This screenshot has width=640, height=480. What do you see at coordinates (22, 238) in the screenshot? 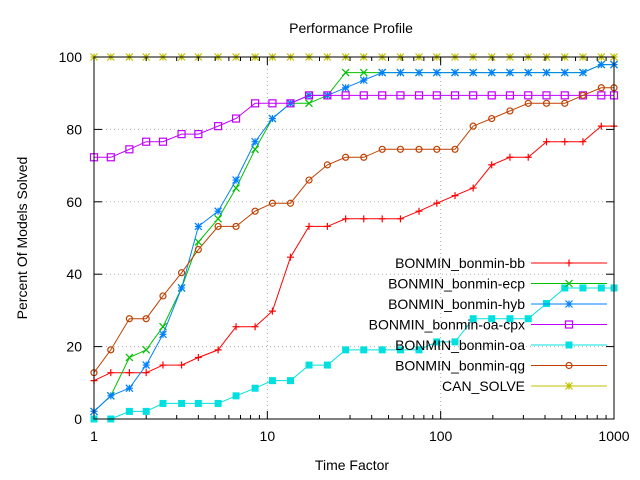
I see `y-axis-label: Percent Of Models Solved` at bounding box center [22, 238].